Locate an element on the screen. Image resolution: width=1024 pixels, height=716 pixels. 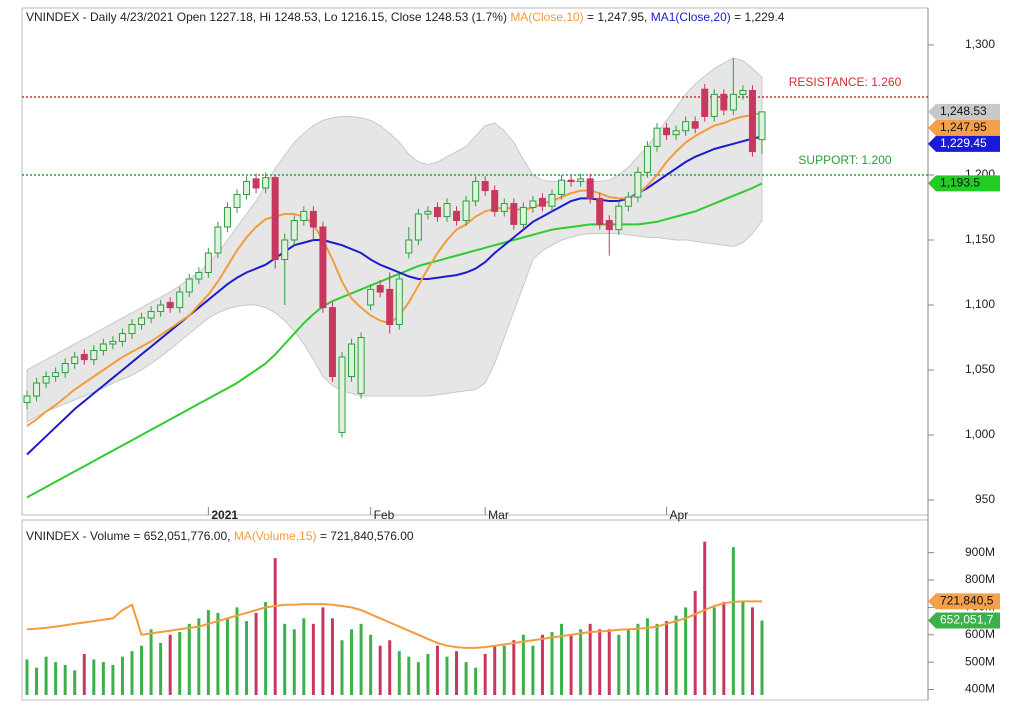
value-flag-label: 721,840,5 is located at coordinates (967, 601).